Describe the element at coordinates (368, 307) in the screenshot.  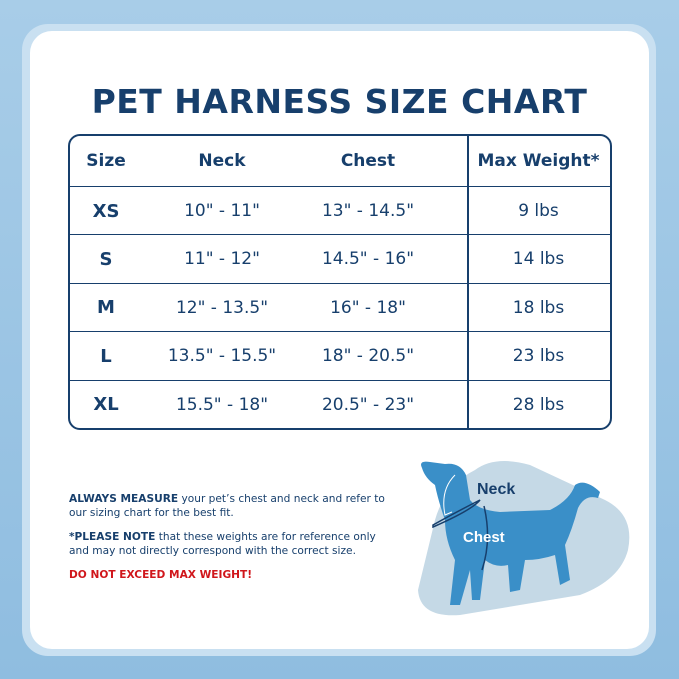
I see `chest-cell: 16" - 18"` at that location.